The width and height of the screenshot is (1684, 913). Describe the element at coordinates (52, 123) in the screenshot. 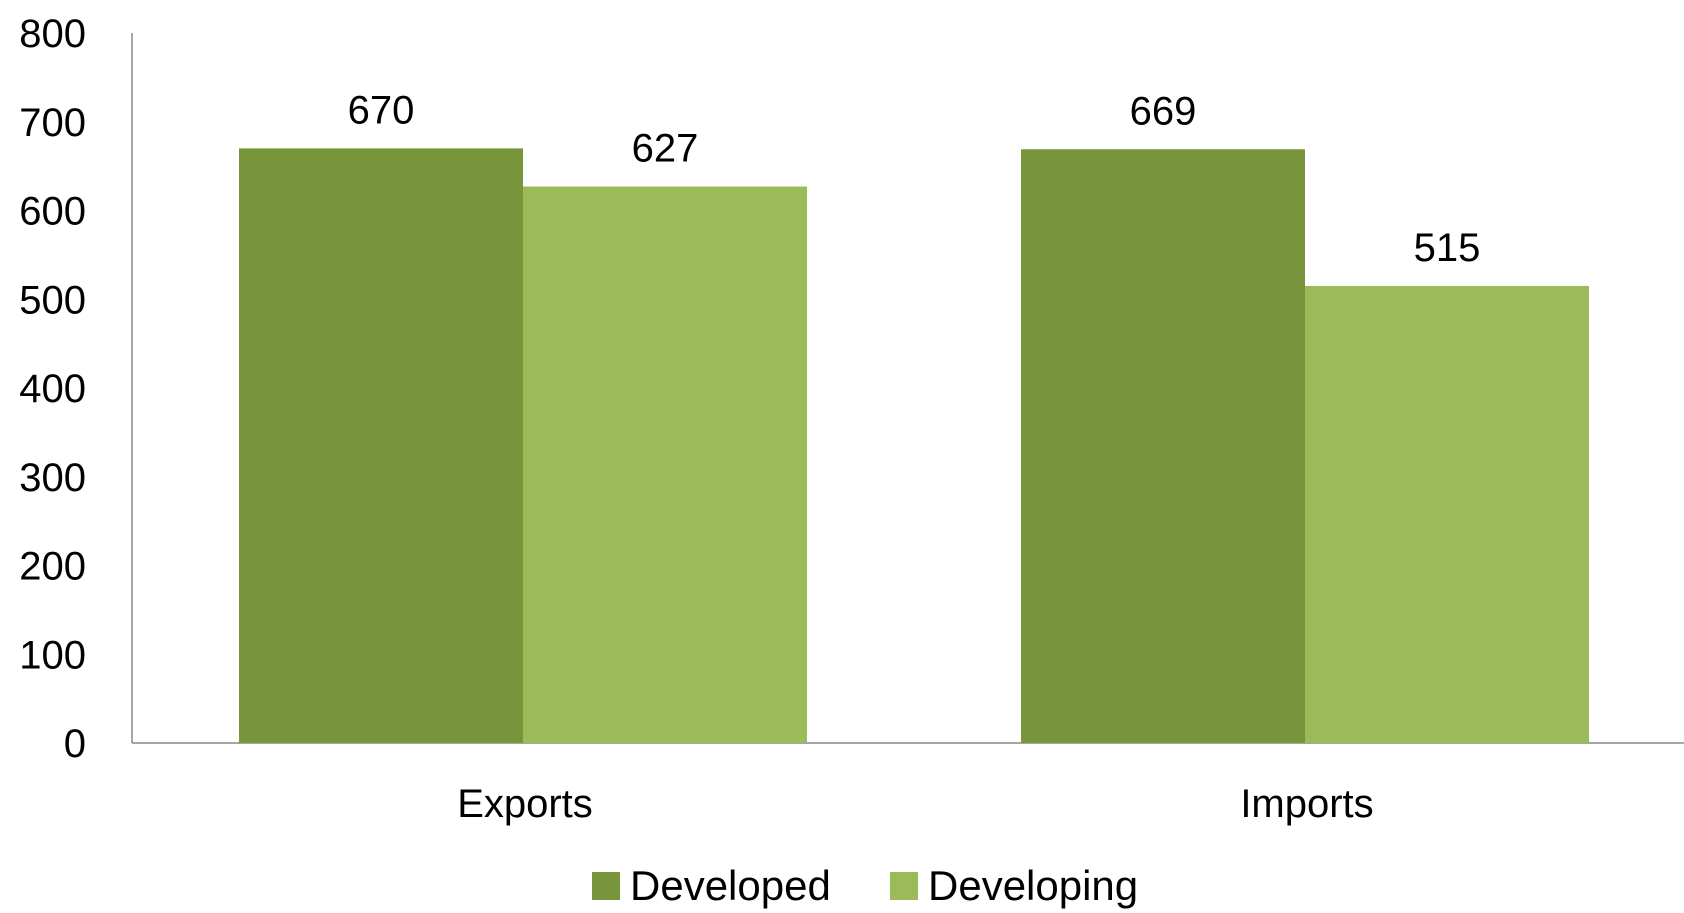

I see `y-tick-label: 700` at that location.